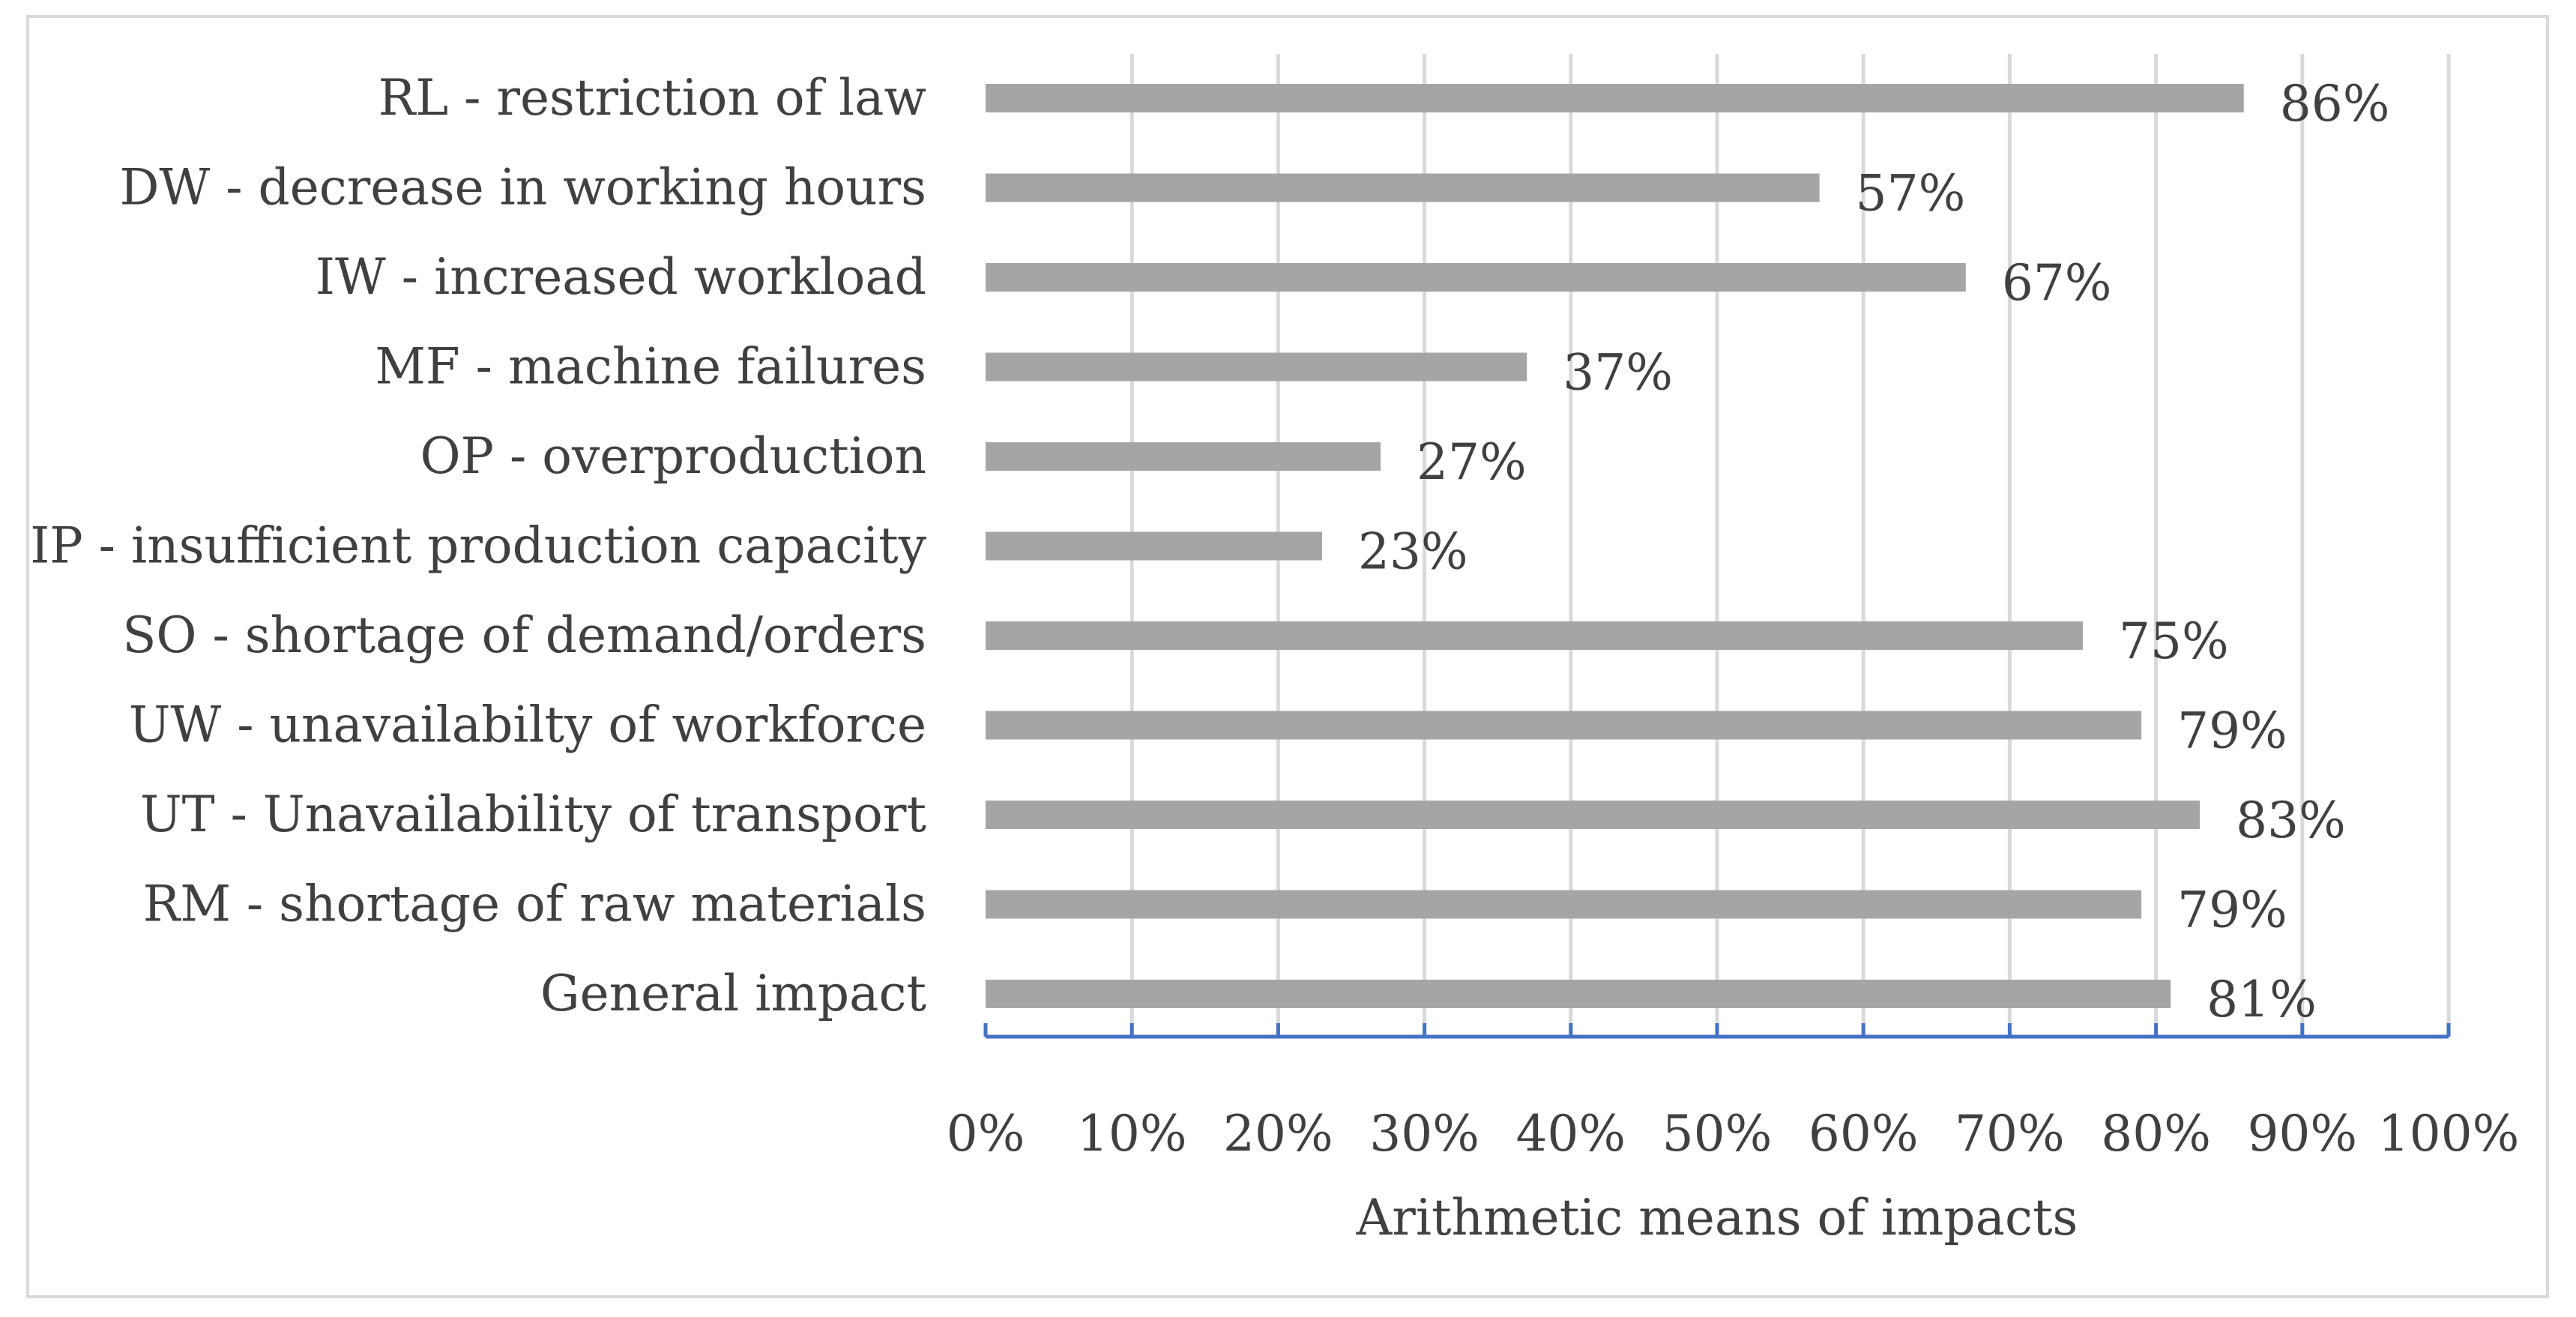 The height and width of the screenshot is (1317, 2576). What do you see at coordinates (1911, 194) in the screenshot?
I see `data-label: 57%` at bounding box center [1911, 194].